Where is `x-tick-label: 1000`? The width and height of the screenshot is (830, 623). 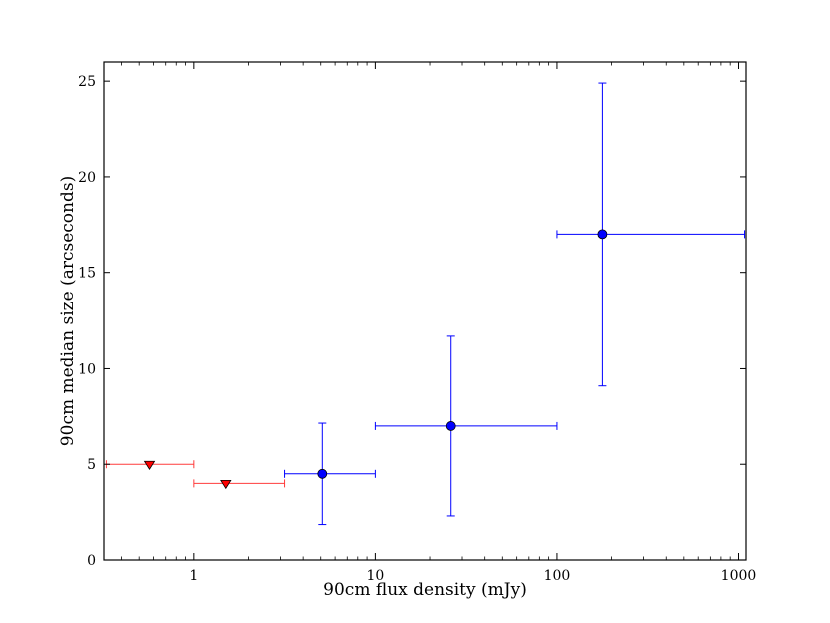 x-tick-label: 1000 is located at coordinates (739, 576).